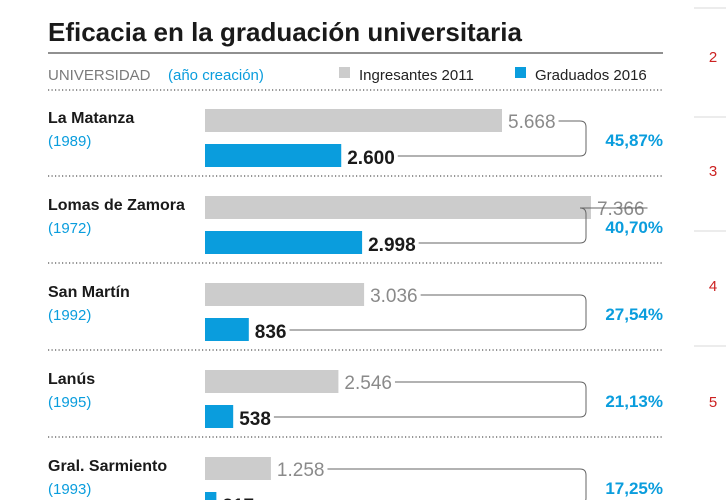 Image resolution: width=726 pixels, height=500 pixels. I want to click on value-label-ingresantes: 3.036, so click(394, 296).